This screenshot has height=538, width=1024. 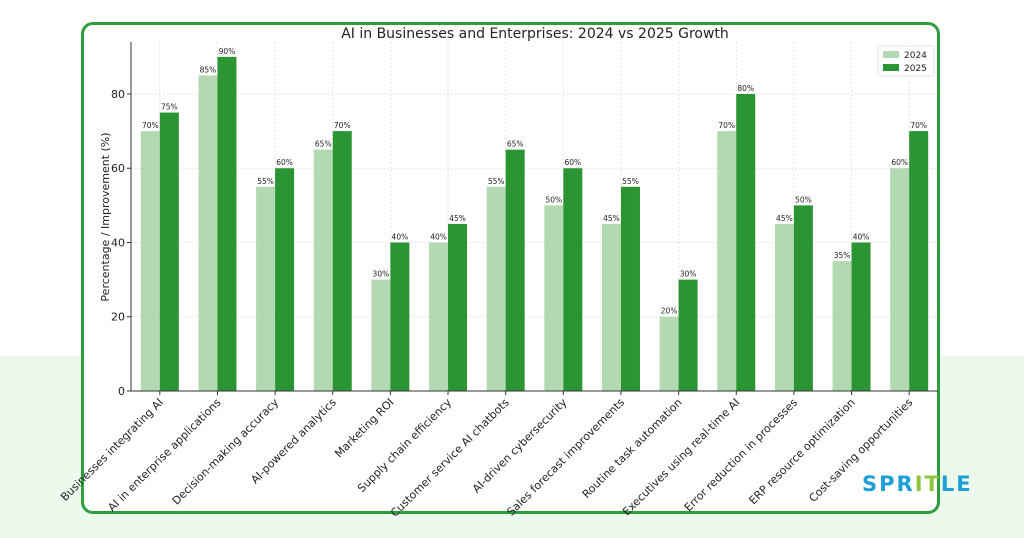 I want to click on bar-value-label: 80%, so click(x=745, y=88).